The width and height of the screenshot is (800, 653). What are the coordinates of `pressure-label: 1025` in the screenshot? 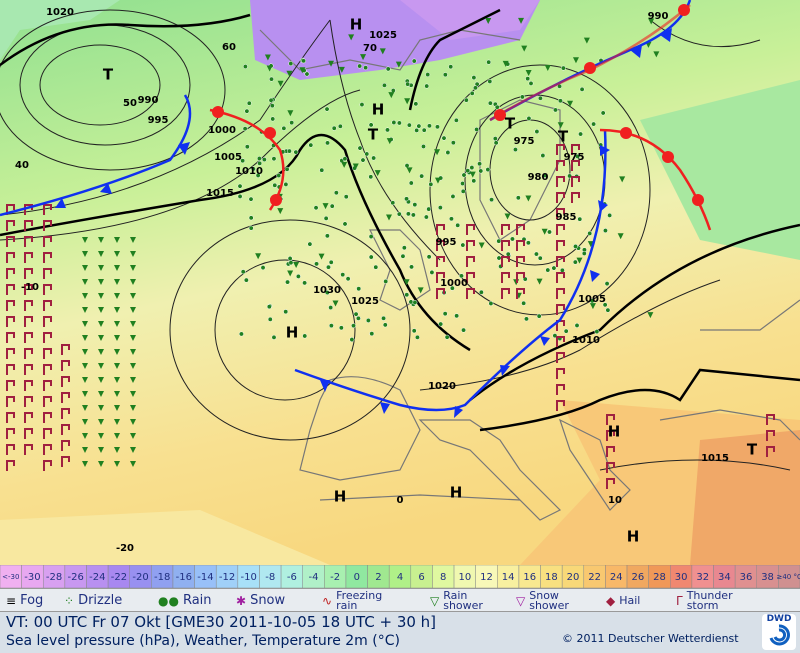 It's located at (365, 301).